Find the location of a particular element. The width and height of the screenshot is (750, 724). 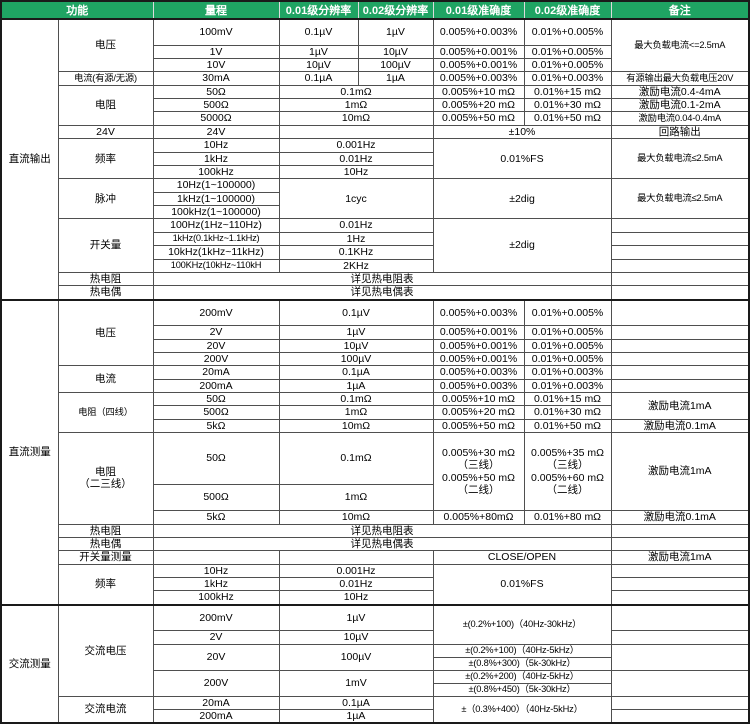

cell: 详见热电偶表 is located at coordinates (382, 293).